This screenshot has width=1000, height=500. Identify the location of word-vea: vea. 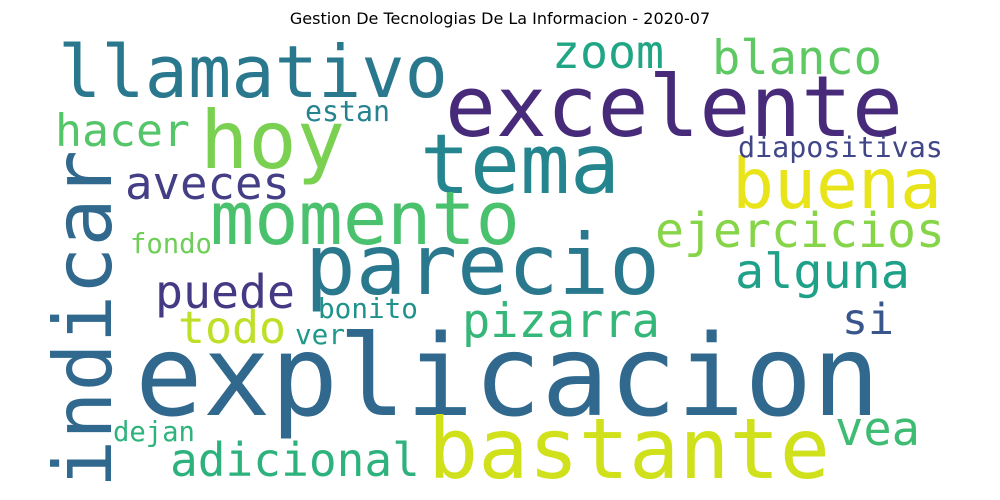
(877, 430).